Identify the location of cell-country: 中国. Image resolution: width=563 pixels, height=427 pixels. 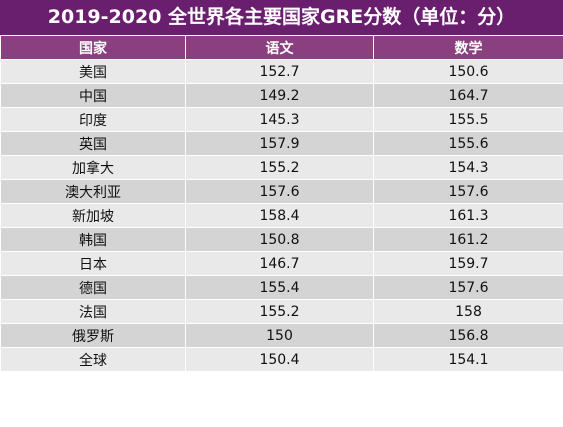
(93, 95).